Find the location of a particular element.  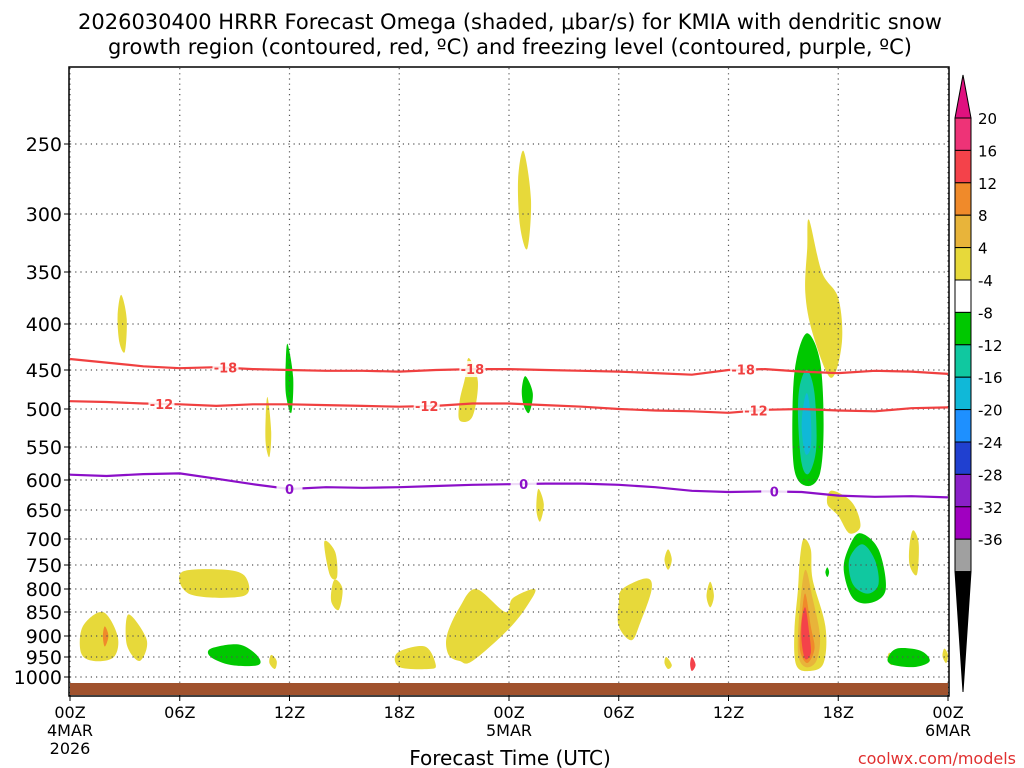

contour-label--12-2: -12 is located at coordinates (756, 412).